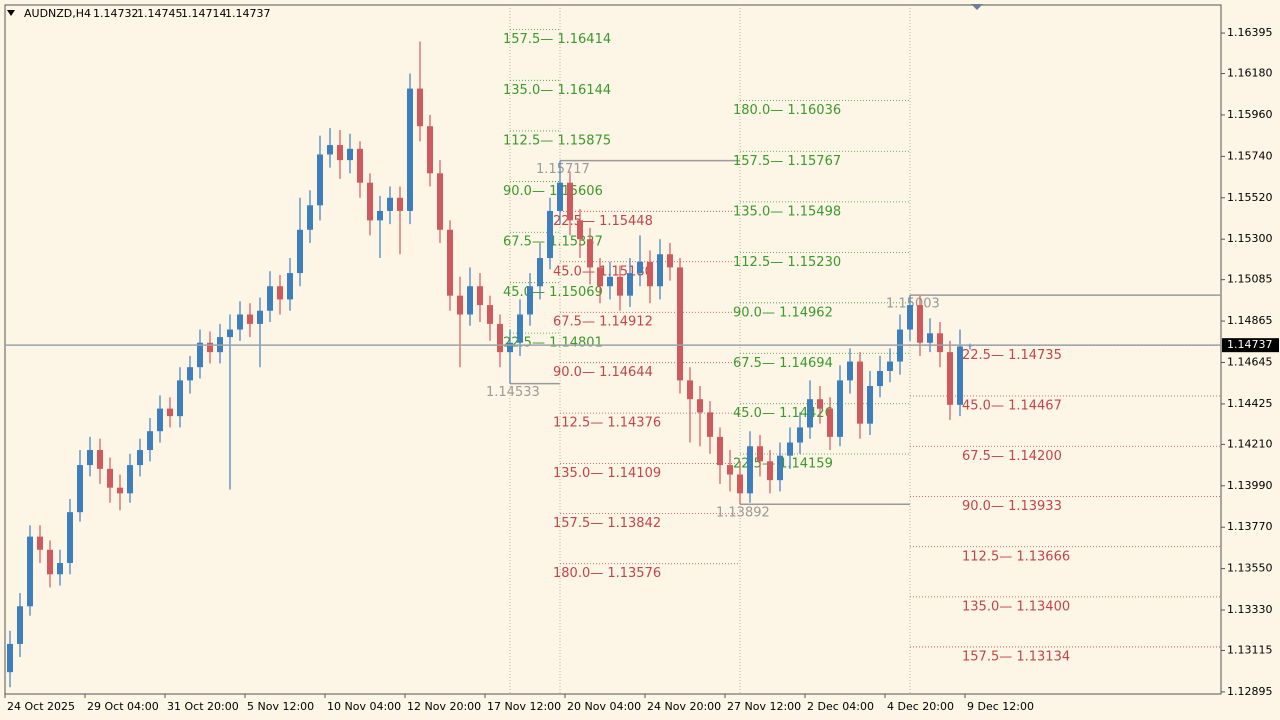  Describe the element at coordinates (1016, 606) in the screenshot. I see `gann-label: 135.0— 1.13400` at that location.